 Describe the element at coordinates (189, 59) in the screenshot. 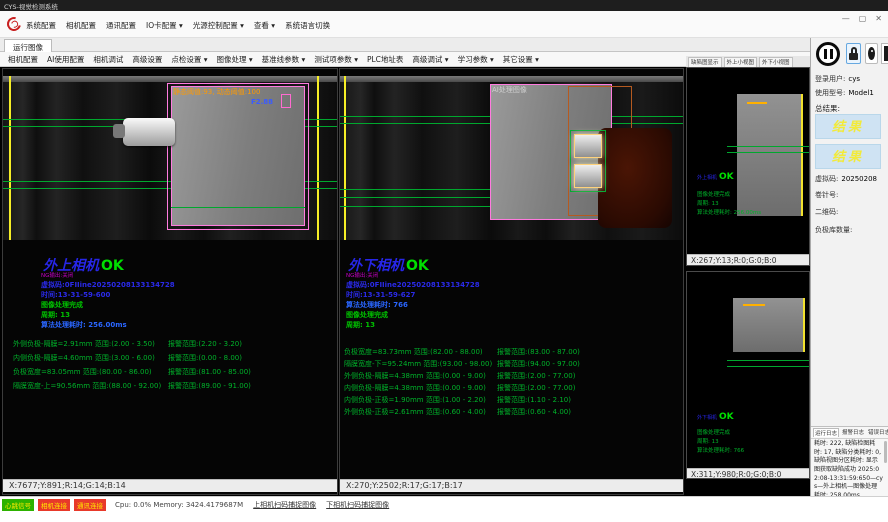

I see `toolbar-spot-check: 点检设置 ▾` at that location.